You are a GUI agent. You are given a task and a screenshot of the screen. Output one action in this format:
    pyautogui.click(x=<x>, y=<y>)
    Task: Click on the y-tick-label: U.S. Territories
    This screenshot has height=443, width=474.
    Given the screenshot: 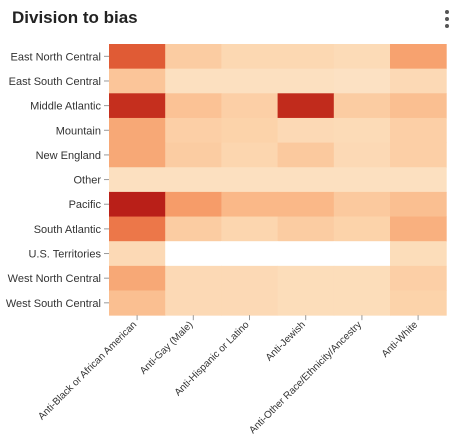 What is the action you would take?
    pyautogui.click(x=64, y=255)
    